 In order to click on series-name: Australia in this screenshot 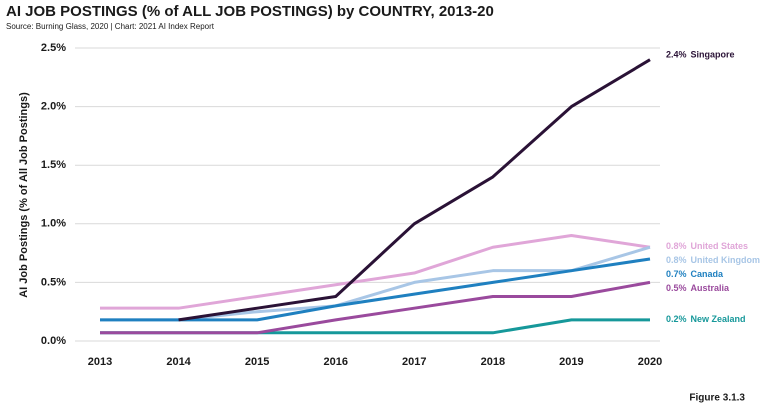, I will do `click(711, 289)`.